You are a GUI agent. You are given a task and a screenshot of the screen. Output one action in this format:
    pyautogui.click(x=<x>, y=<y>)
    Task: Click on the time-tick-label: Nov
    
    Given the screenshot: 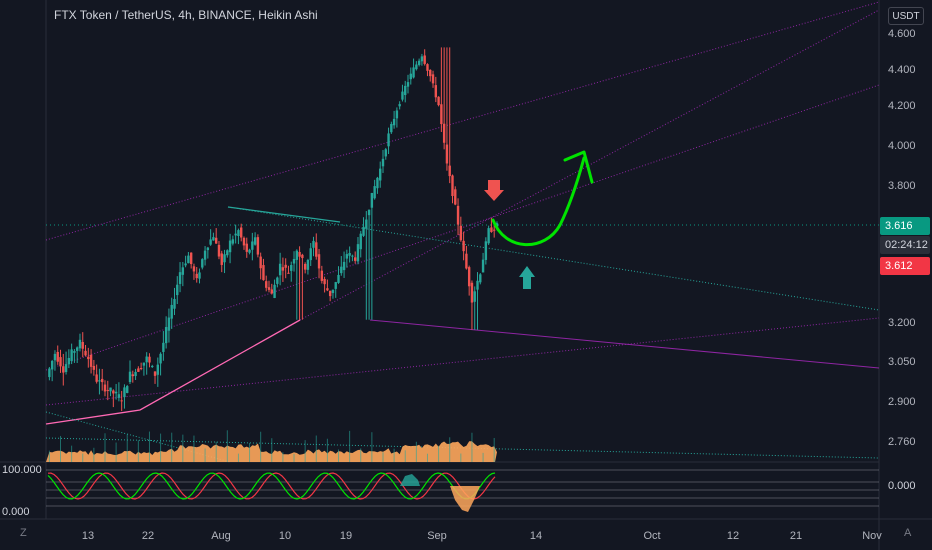 What is the action you would take?
    pyautogui.click(x=872, y=536)
    